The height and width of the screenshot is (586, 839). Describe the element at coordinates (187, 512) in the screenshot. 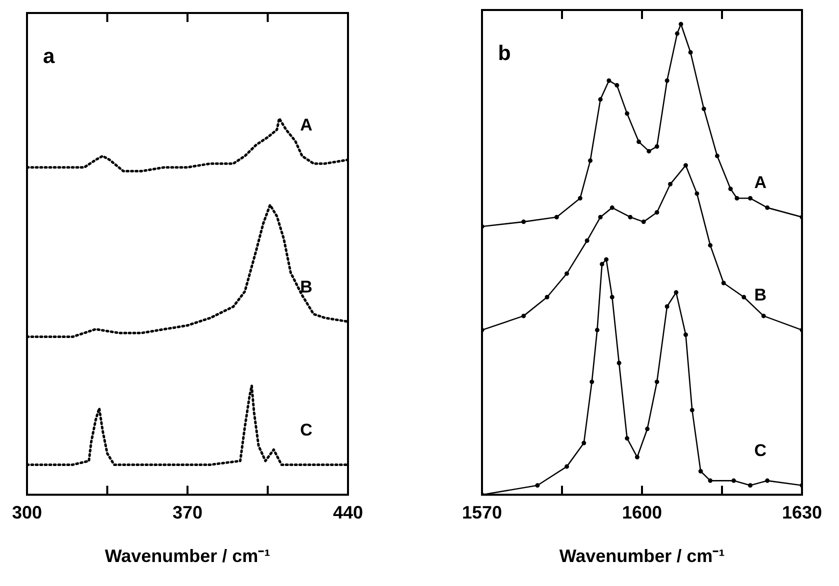

I see `x-tick-label: 370` at that location.